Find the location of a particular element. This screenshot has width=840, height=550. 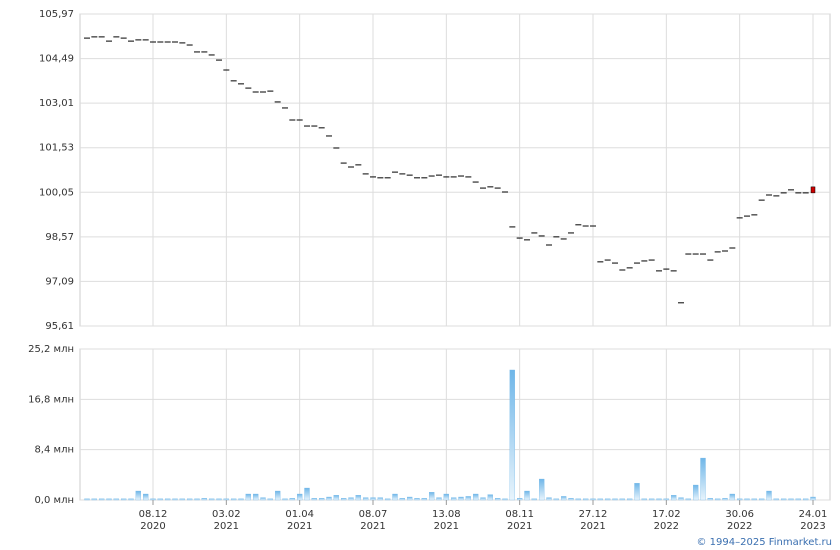

y-tick-label: 16,8 млн is located at coordinates (51, 399).